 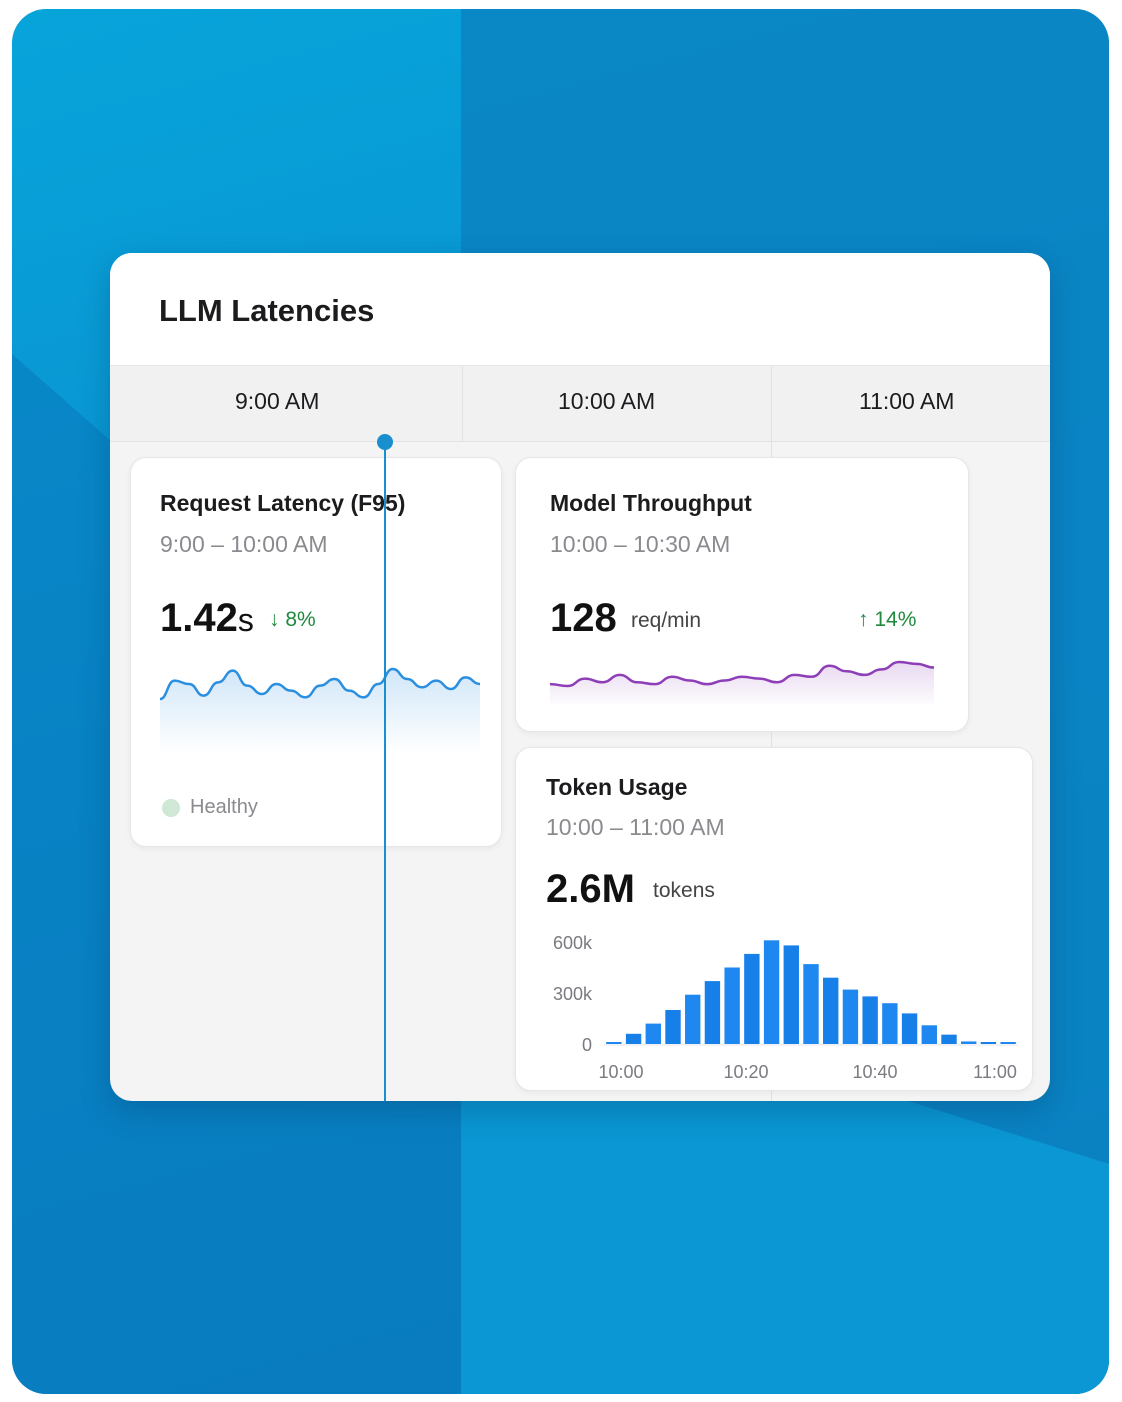 I want to click on x-tick-label: 11:00, so click(x=995, y=1072).